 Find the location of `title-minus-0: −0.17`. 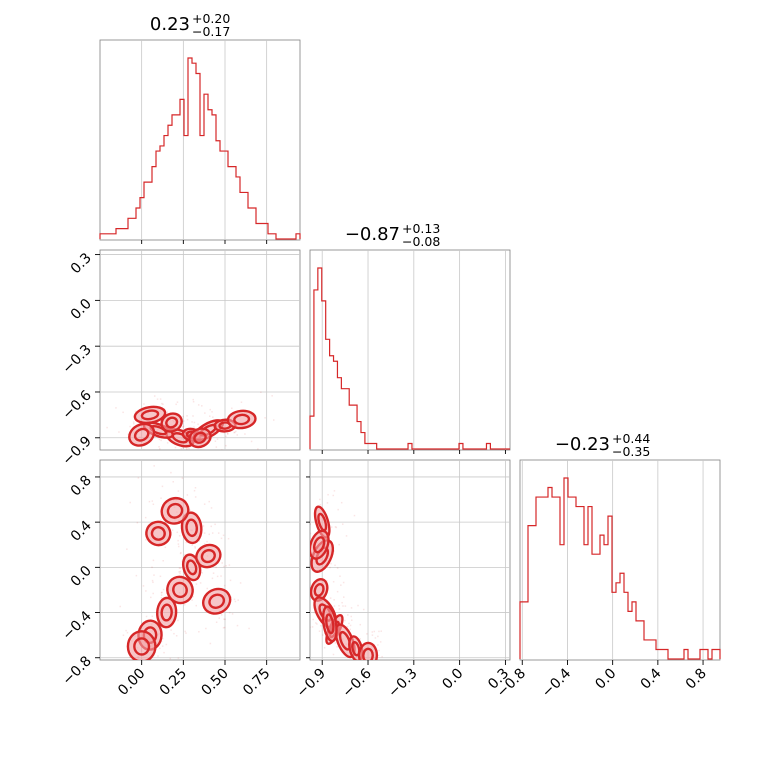

title-minus-0: −0.17 is located at coordinates (211, 31).